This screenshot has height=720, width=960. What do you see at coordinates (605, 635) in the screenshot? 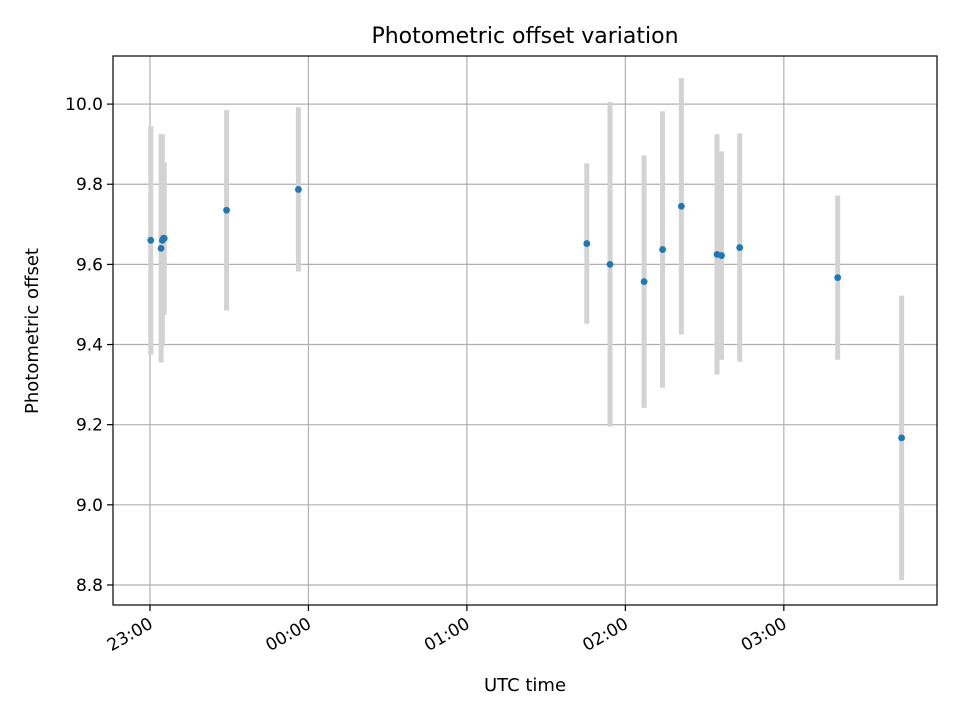
I see `x-tick-label: 02:00` at bounding box center [605, 635].